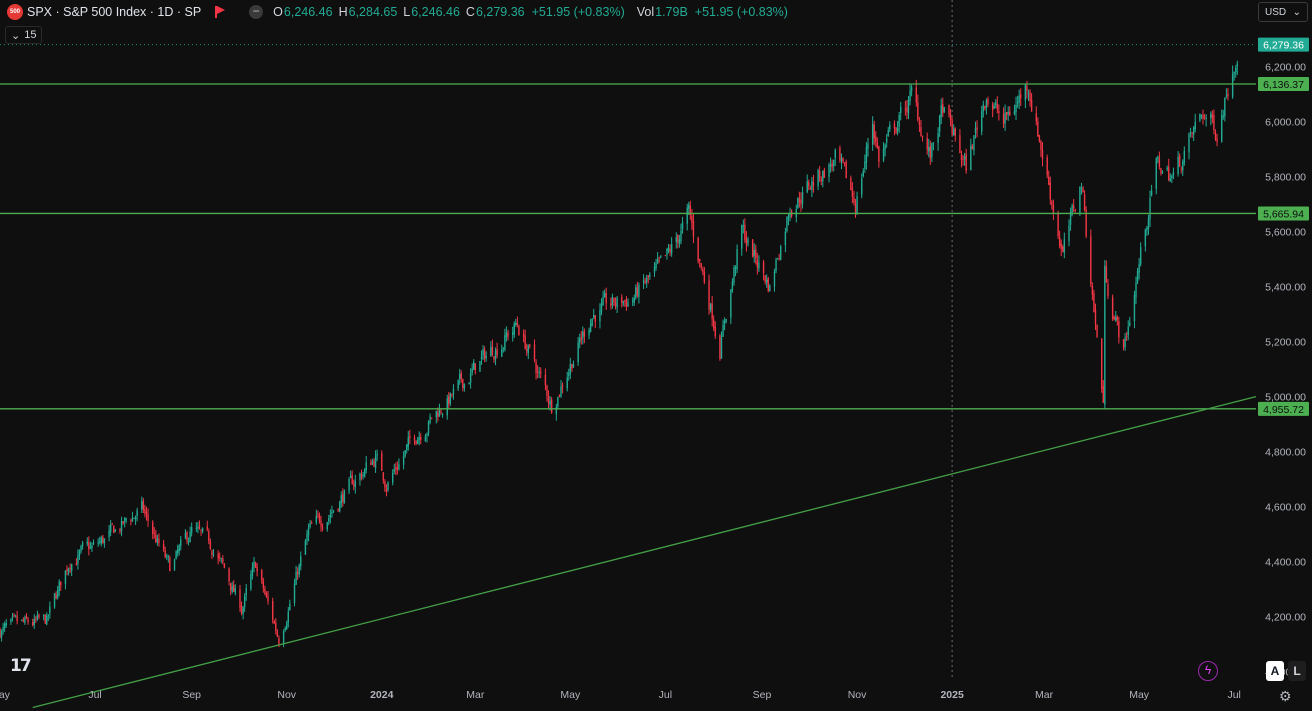 Image resolution: width=1312 pixels, height=711 pixels. Describe the element at coordinates (1283, 12) in the screenshot. I see `currency-select: USD ⌄` at that location.